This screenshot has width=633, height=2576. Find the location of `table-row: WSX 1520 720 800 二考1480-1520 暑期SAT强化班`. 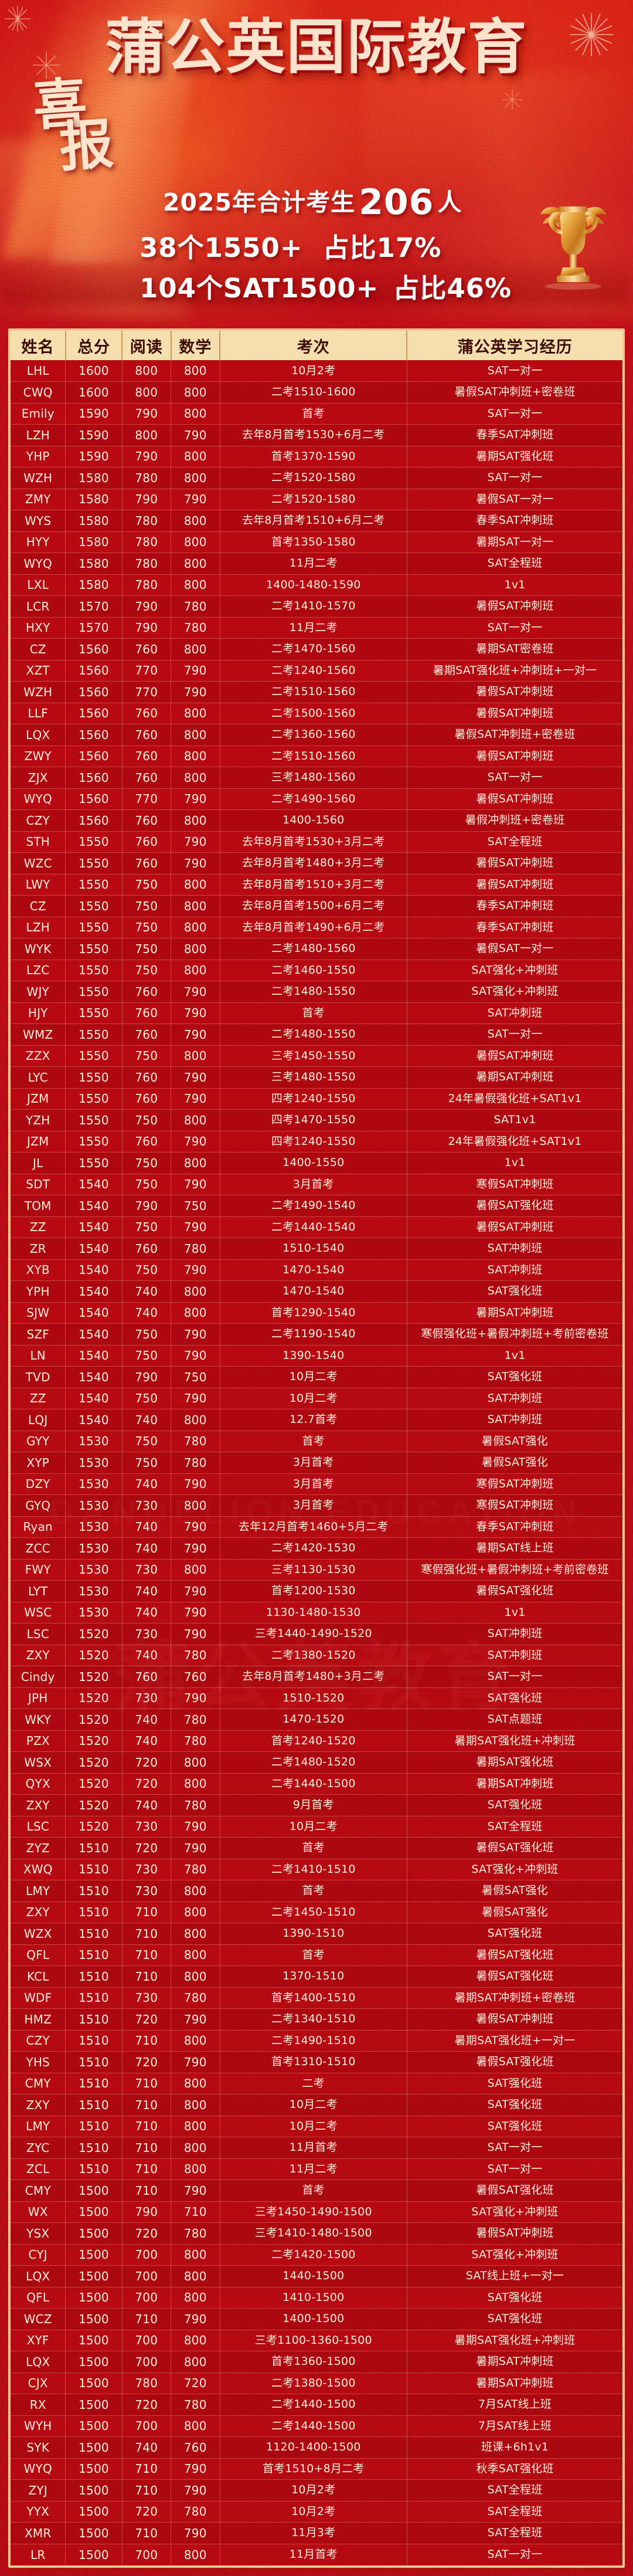

table-row: WSX 1520 720 800 二考1480-1520 暑期SAT强化班 is located at coordinates (316, 1762).